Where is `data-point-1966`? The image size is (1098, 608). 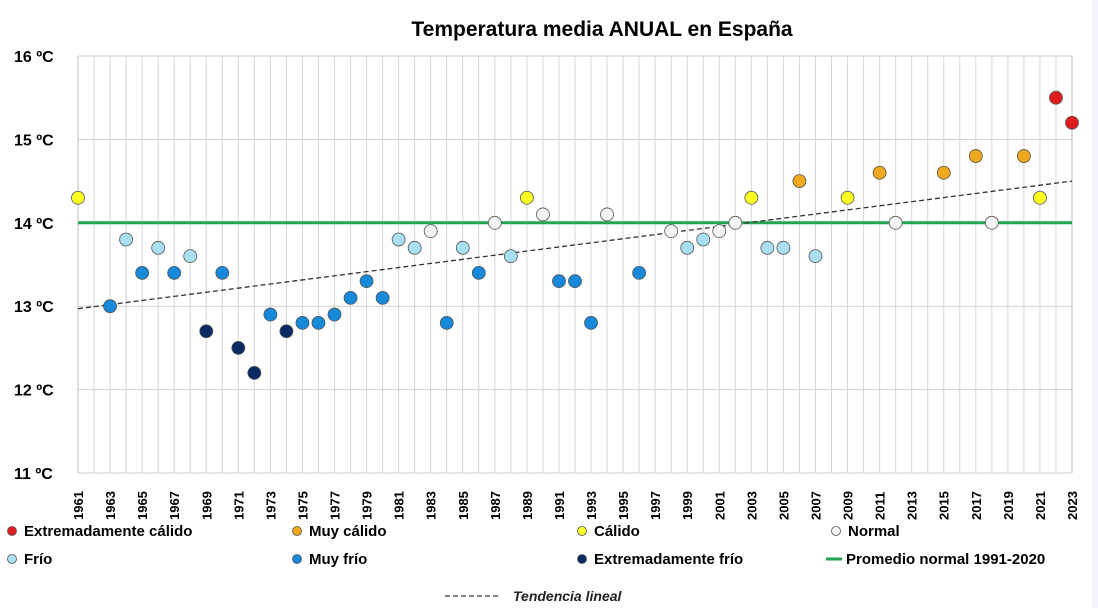
data-point-1966 is located at coordinates (158, 247).